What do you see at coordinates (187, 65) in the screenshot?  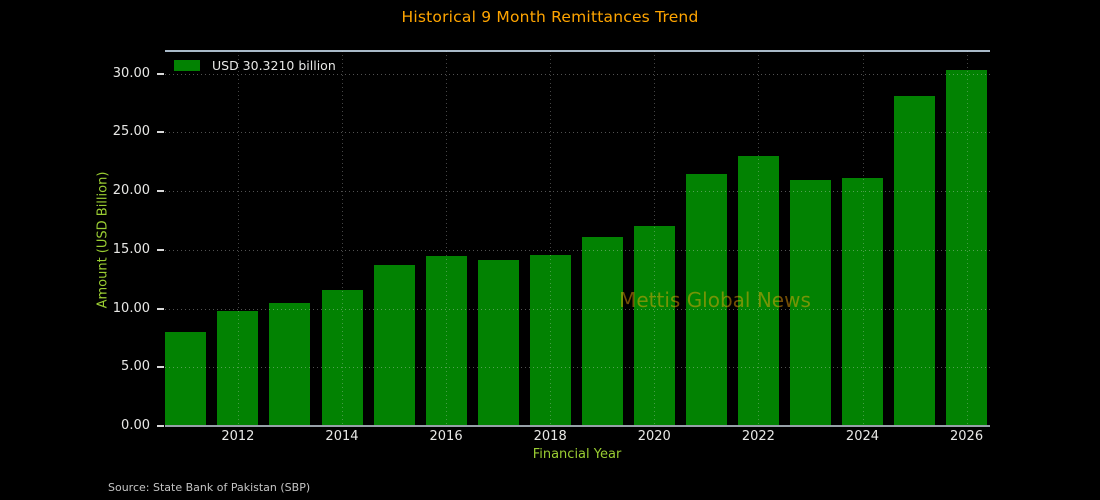 I see `legend-swatch` at bounding box center [187, 65].